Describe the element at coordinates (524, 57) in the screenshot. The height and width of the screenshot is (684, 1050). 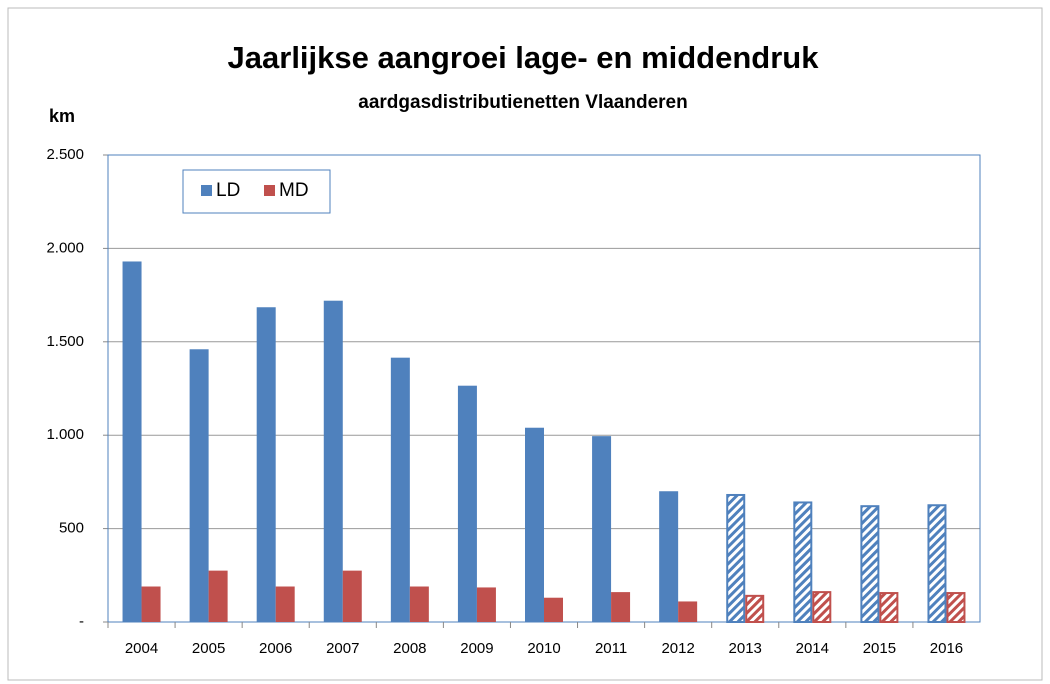
I see `chart-title: Jaarlijkse aangroei lage- en middendruk` at that location.